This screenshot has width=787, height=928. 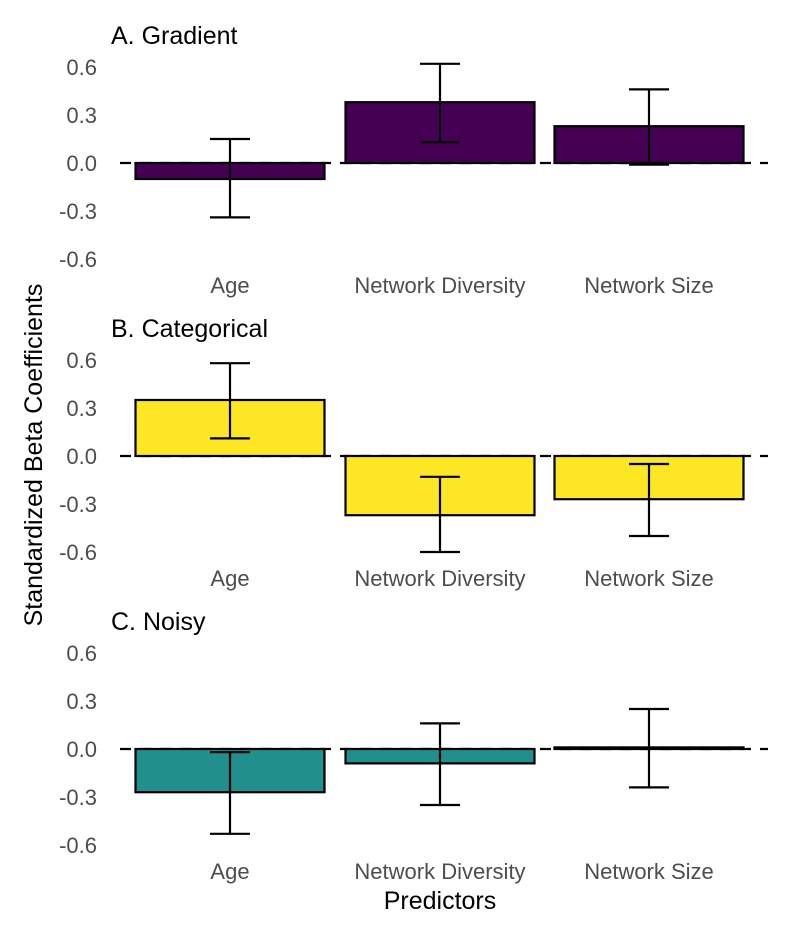 What do you see at coordinates (189, 329) in the screenshot?
I see `panel-title: B. Categorical` at bounding box center [189, 329].